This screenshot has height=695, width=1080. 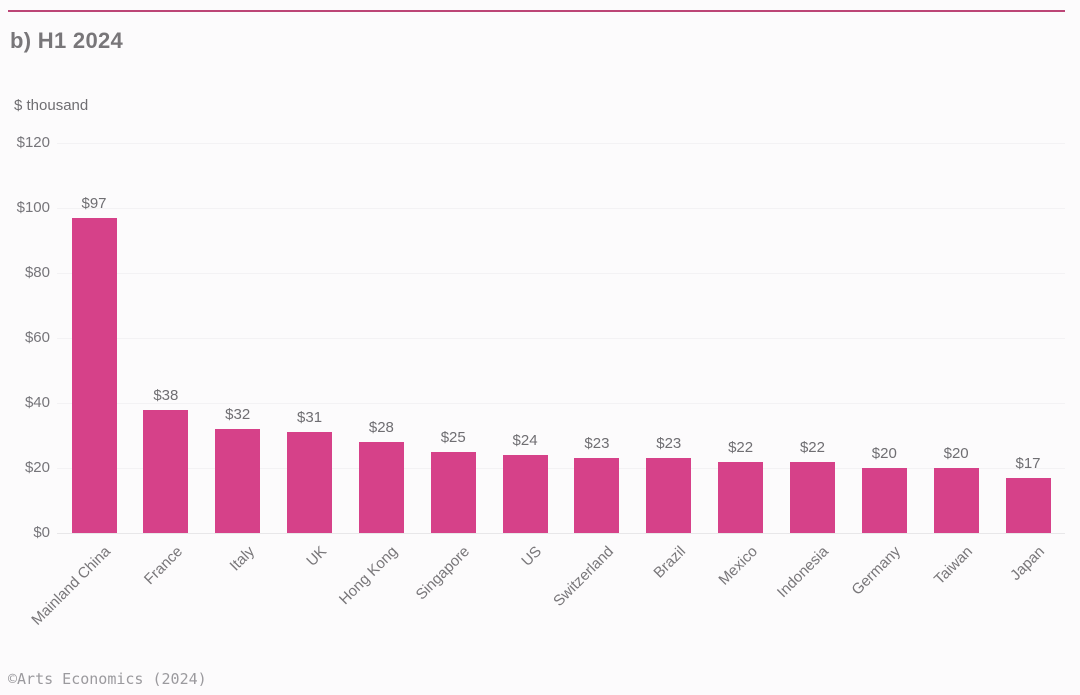 I want to click on bar-value-label-japan: $17, so click(x=1028, y=463).